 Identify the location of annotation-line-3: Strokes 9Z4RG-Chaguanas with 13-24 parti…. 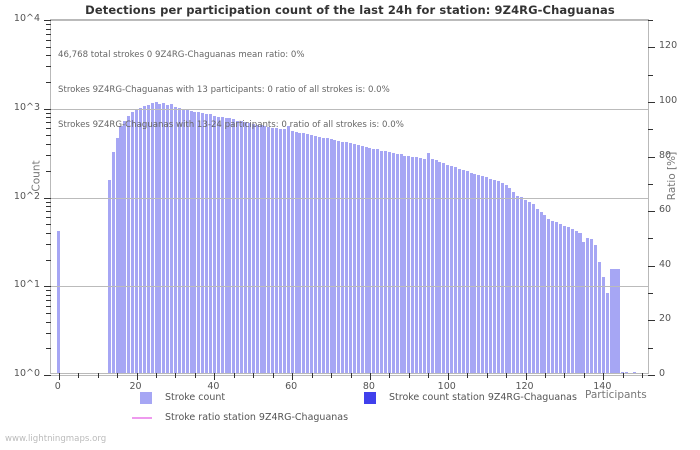
(231, 124).